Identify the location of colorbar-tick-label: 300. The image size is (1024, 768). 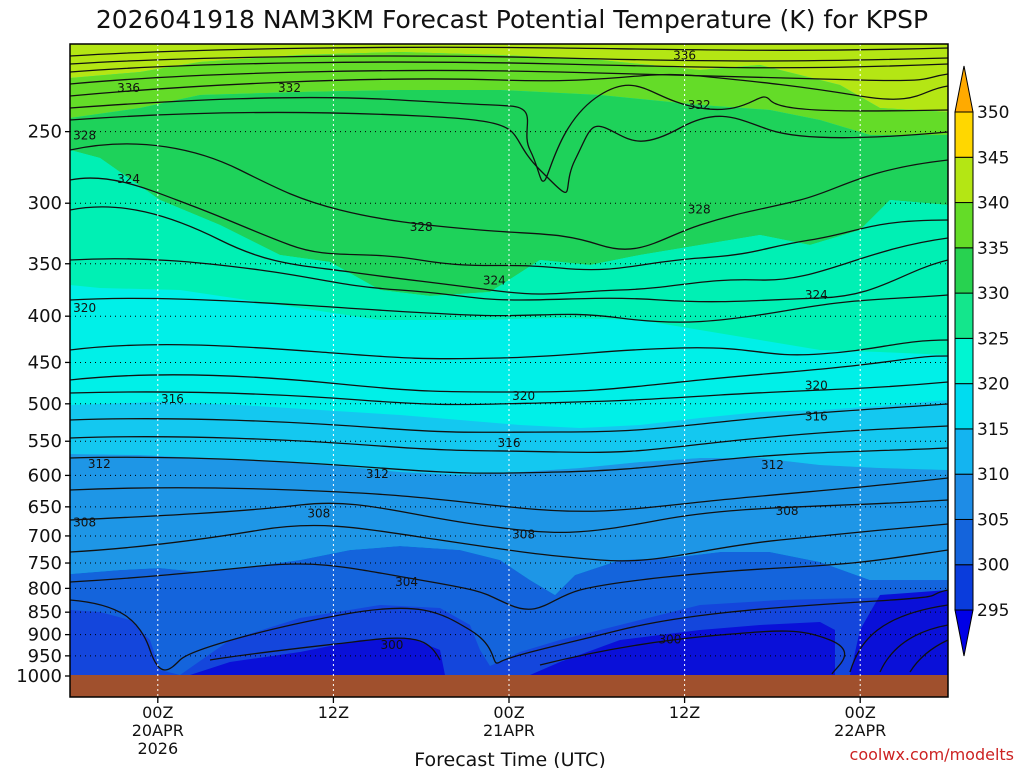
(993, 566).